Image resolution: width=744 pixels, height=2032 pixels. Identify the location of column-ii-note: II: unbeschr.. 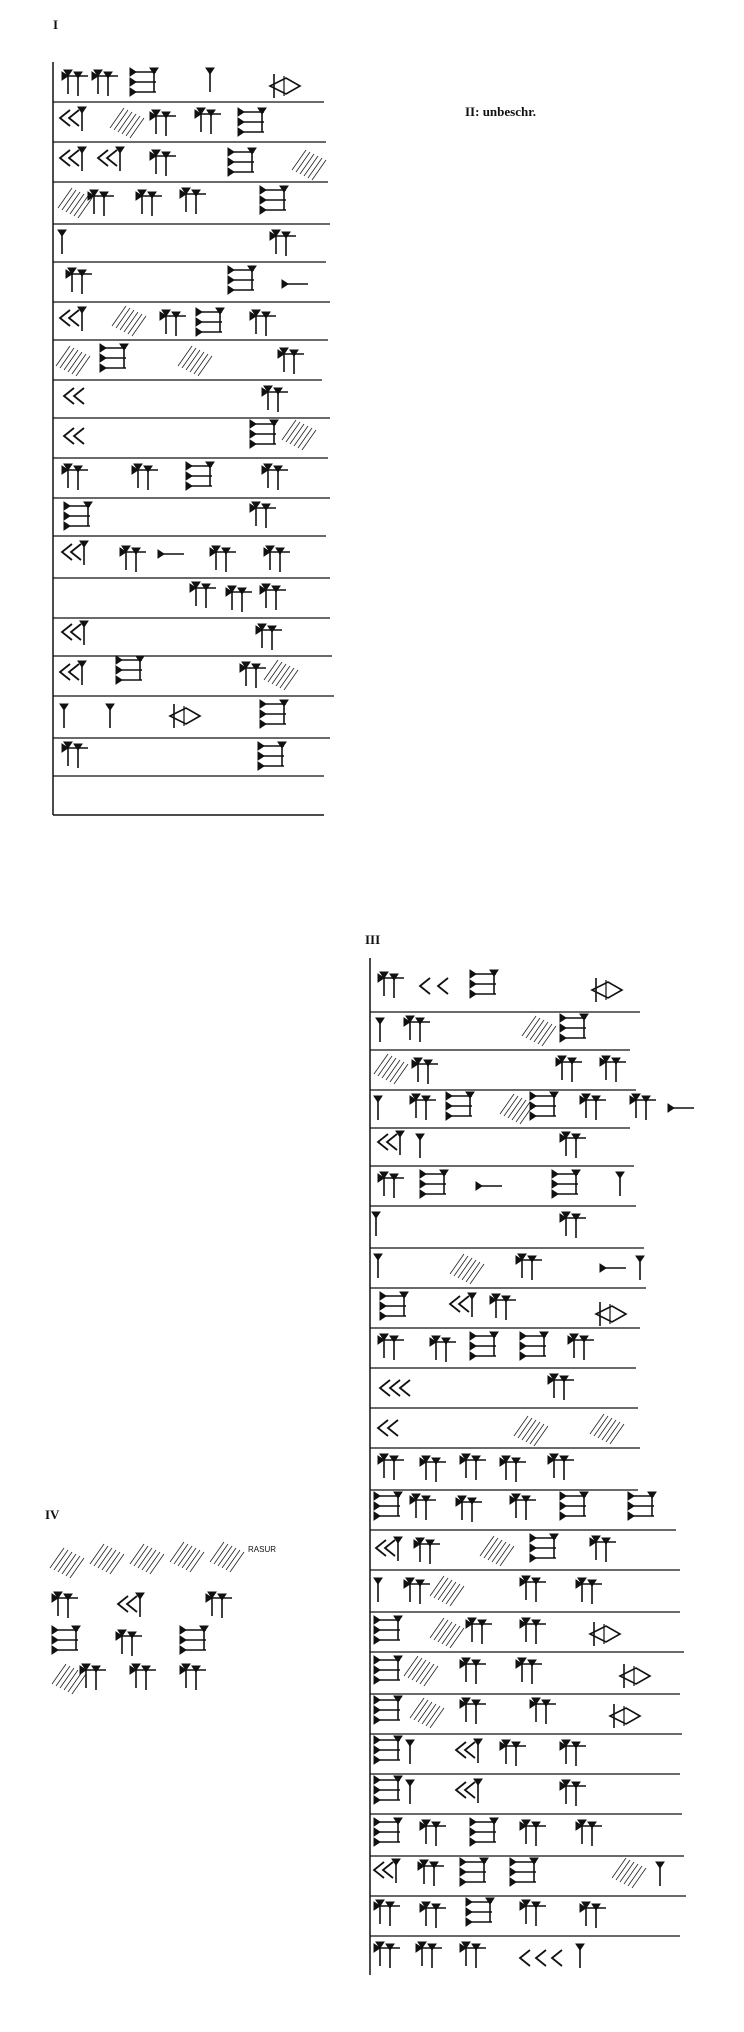
(501, 111).